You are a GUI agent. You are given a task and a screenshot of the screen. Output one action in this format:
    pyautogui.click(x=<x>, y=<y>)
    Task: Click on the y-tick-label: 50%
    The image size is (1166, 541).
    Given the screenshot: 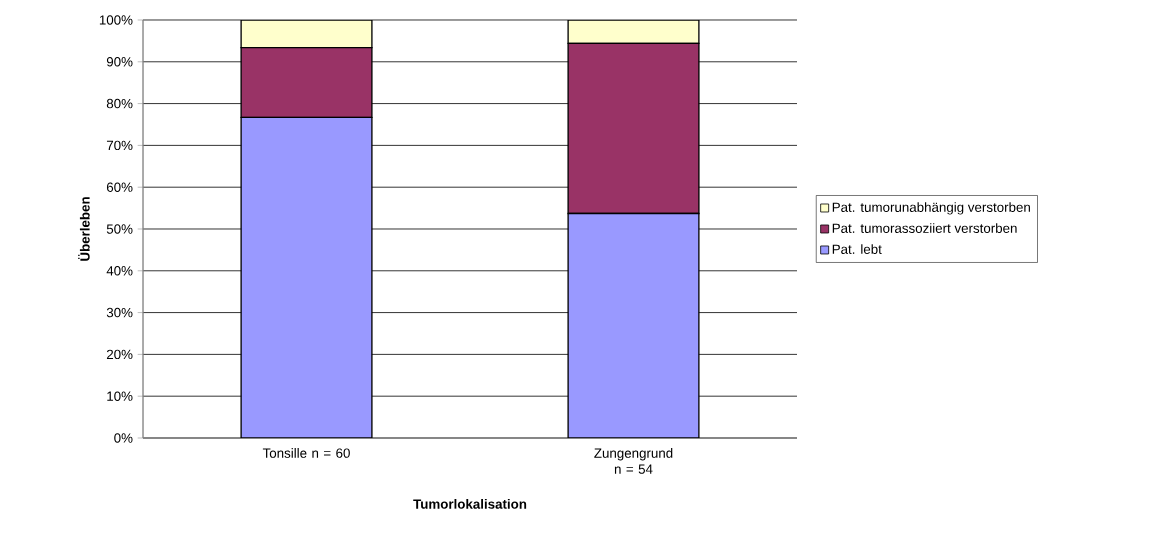 What is the action you would take?
    pyautogui.click(x=119, y=229)
    